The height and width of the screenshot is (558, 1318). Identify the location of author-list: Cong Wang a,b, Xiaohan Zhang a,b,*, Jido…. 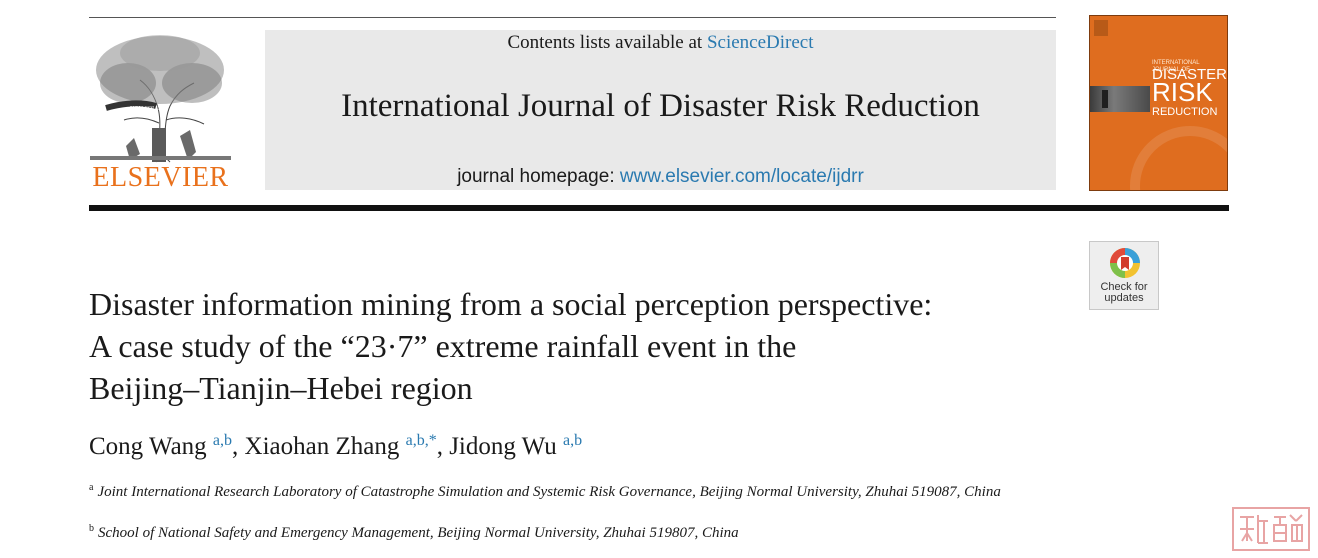
(335, 447).